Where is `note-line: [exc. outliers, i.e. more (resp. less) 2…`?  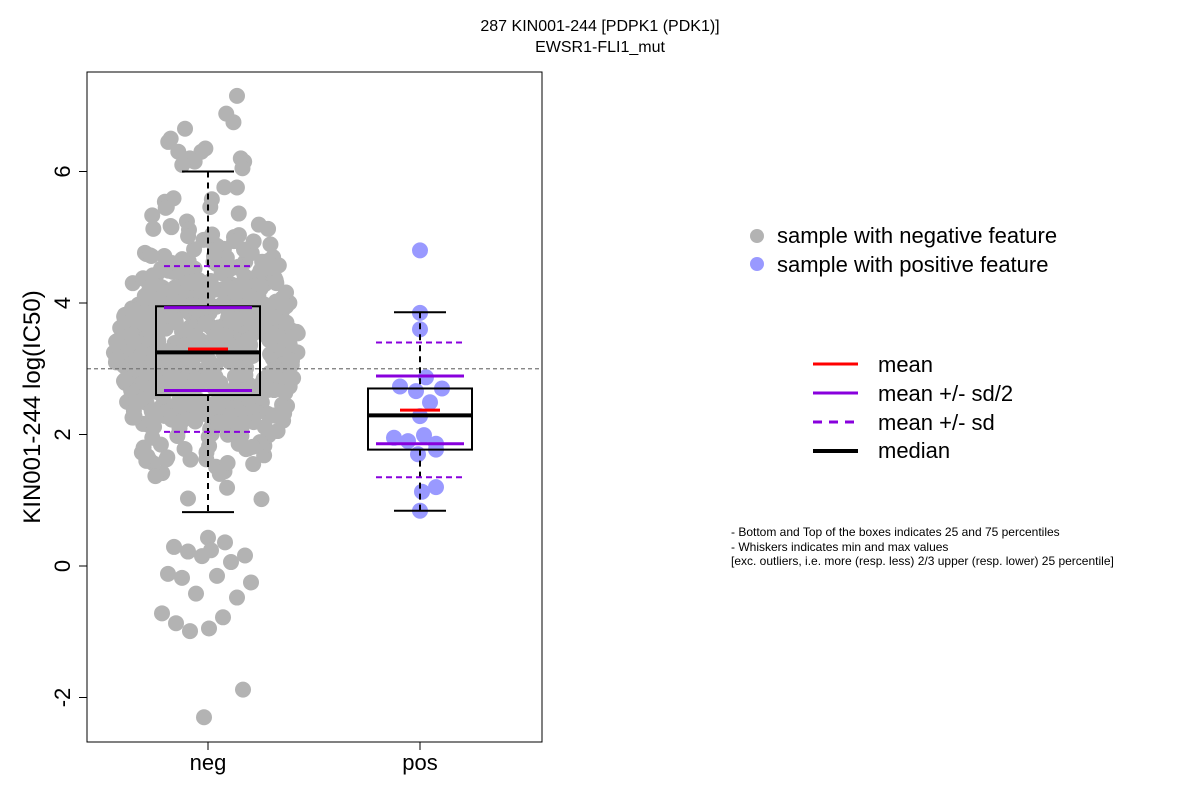 note-line: [exc. outliers, i.e. more (resp. less) 2… is located at coordinates (922, 561).